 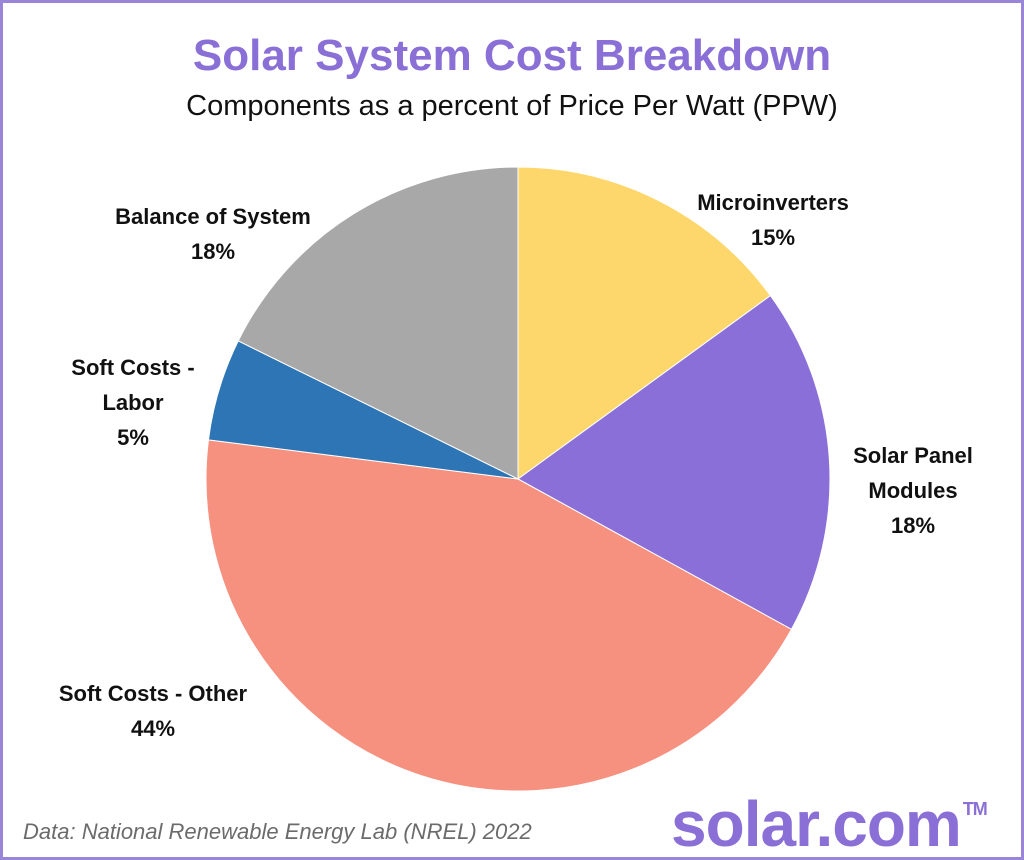 What do you see at coordinates (213, 234) in the screenshot?
I see `label-balance-of-system: Balance of System 18%` at bounding box center [213, 234].